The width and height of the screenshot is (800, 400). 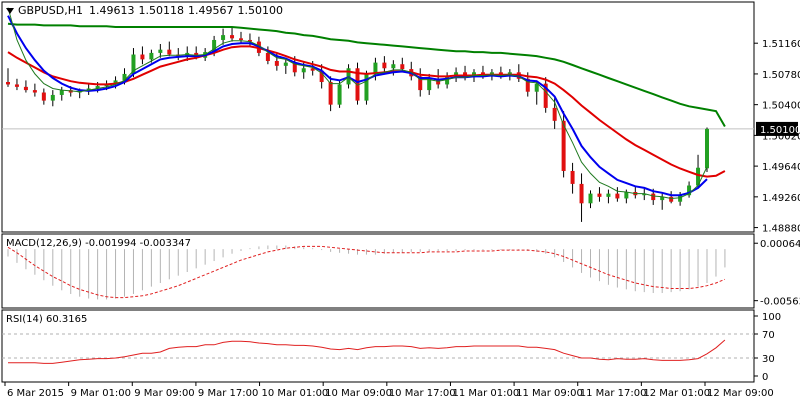 I want to click on current-price-badge, so click(x=777, y=128).